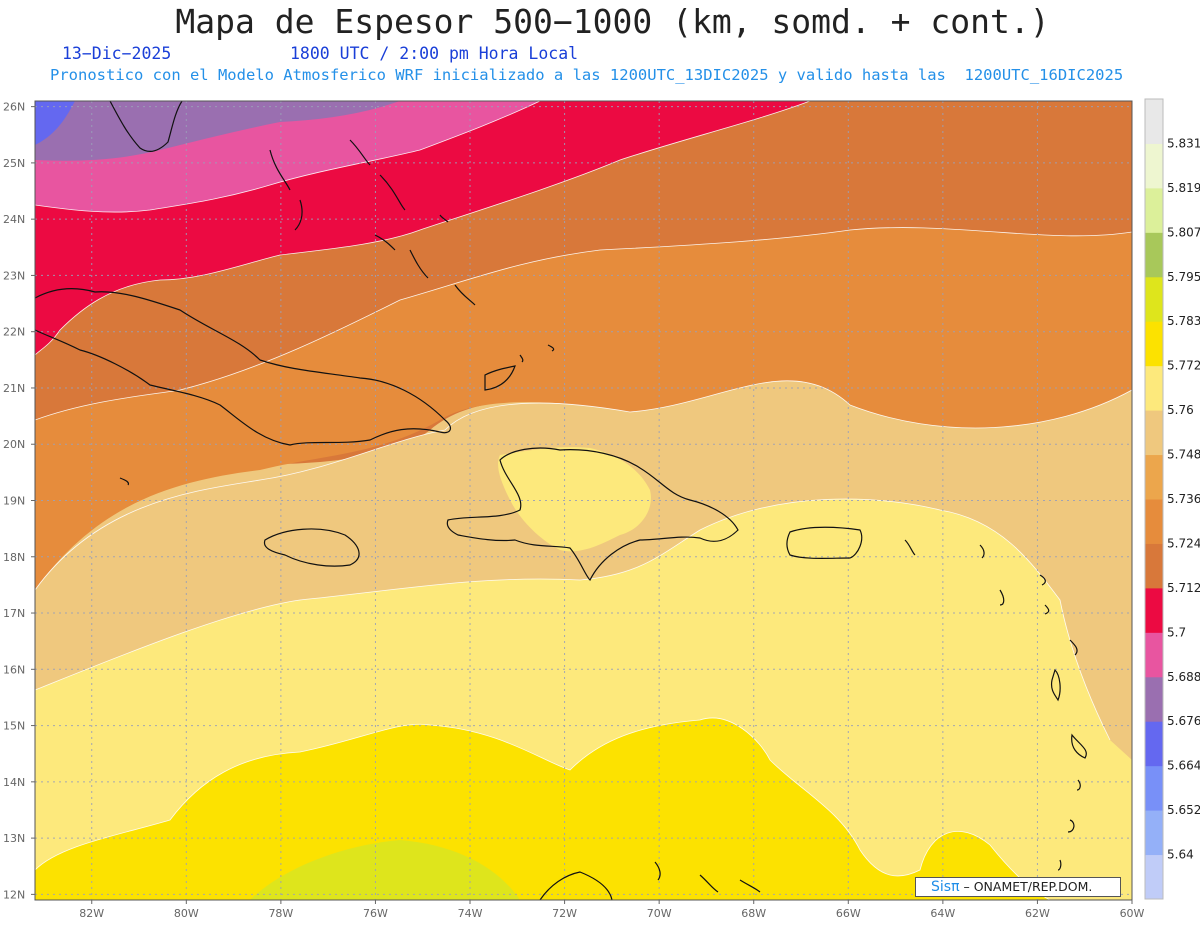  What do you see at coordinates (1183, 677) in the screenshot?
I see `colorbar-label: 5.688` at bounding box center [1183, 677].